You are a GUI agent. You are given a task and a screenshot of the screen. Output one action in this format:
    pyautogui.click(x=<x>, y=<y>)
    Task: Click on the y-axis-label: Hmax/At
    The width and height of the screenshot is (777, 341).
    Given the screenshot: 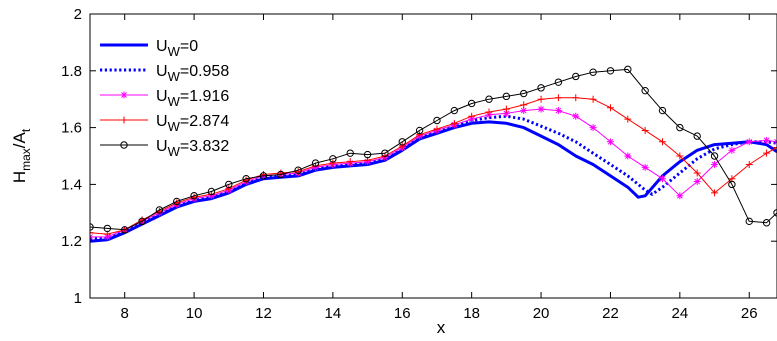 What is the action you would take?
    pyautogui.click(x=21, y=155)
    